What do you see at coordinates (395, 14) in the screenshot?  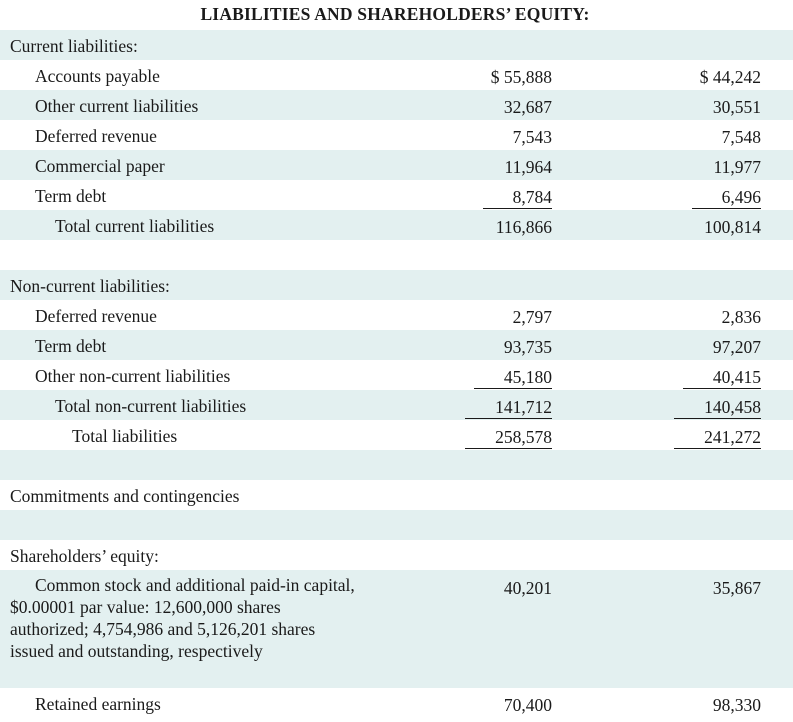 I see `statement-title: LIABILITIES AND SHAREHOLDERS’ EQUITY:` at bounding box center [395, 14].